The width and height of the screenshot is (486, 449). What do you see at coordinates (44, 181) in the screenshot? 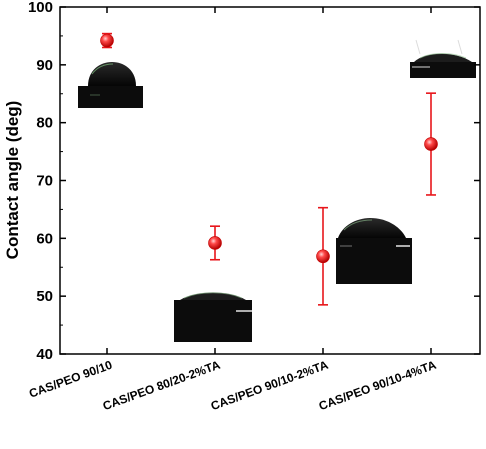
I see `y-tick-label: 70` at bounding box center [44, 181].